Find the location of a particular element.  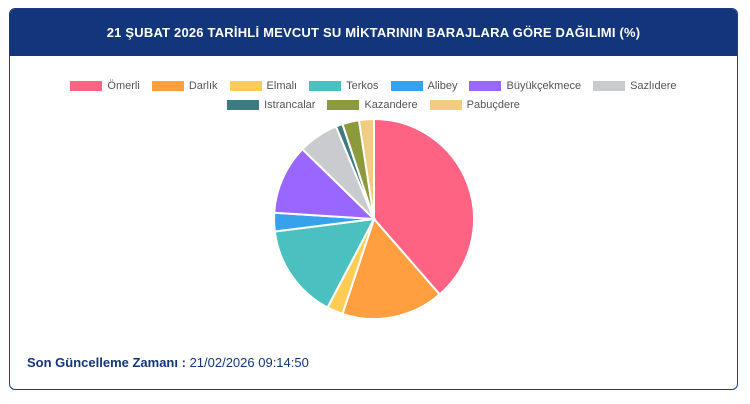

legend-item: Terkos is located at coordinates (344, 86).